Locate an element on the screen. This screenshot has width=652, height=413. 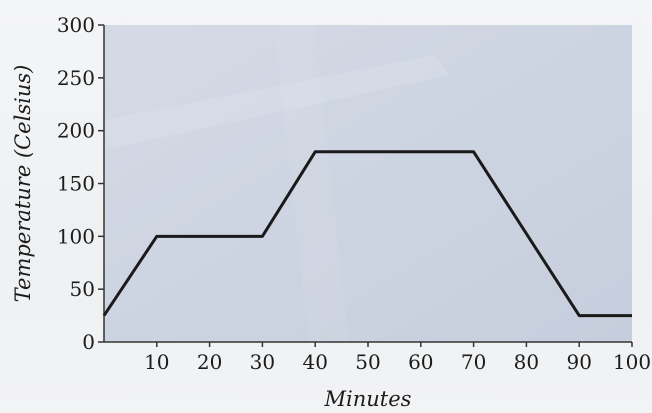
y-axis-ticks: 0 50 100 150 200 250 300 is located at coordinates (80, 183).